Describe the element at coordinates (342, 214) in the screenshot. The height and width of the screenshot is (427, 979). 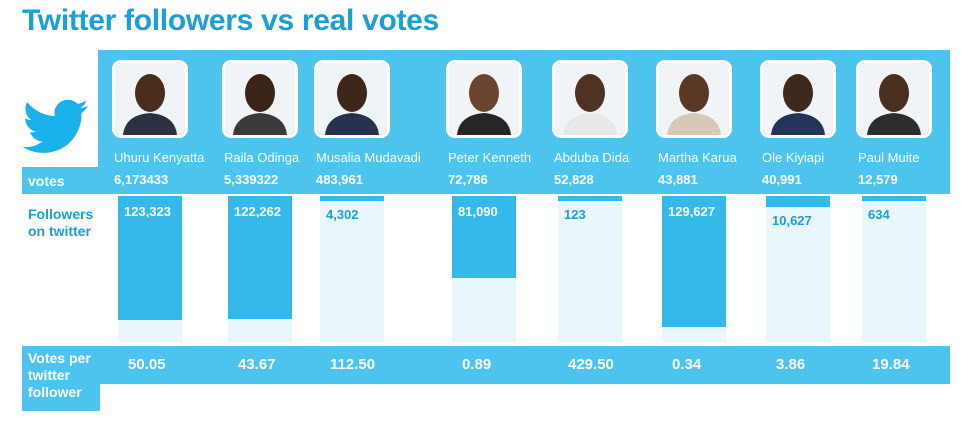
I see `followers-value: 4,302` at that location.